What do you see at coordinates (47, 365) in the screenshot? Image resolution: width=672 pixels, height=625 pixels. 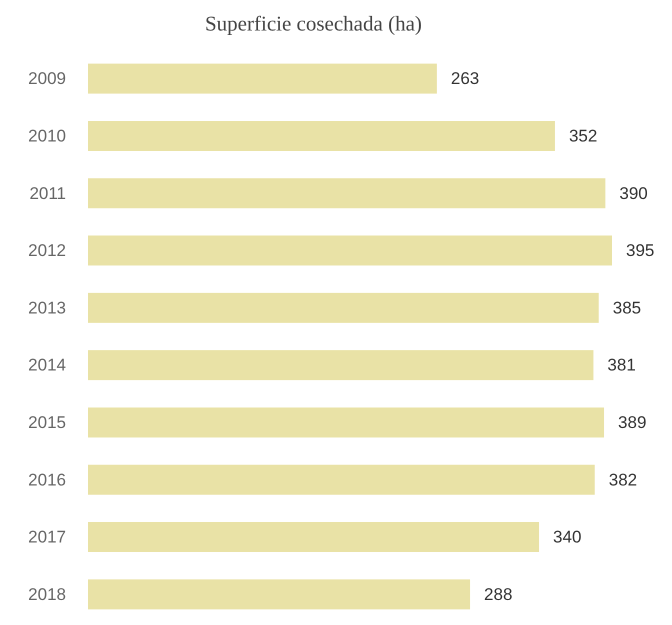 I see `y-tick-label: 2014` at bounding box center [47, 365].